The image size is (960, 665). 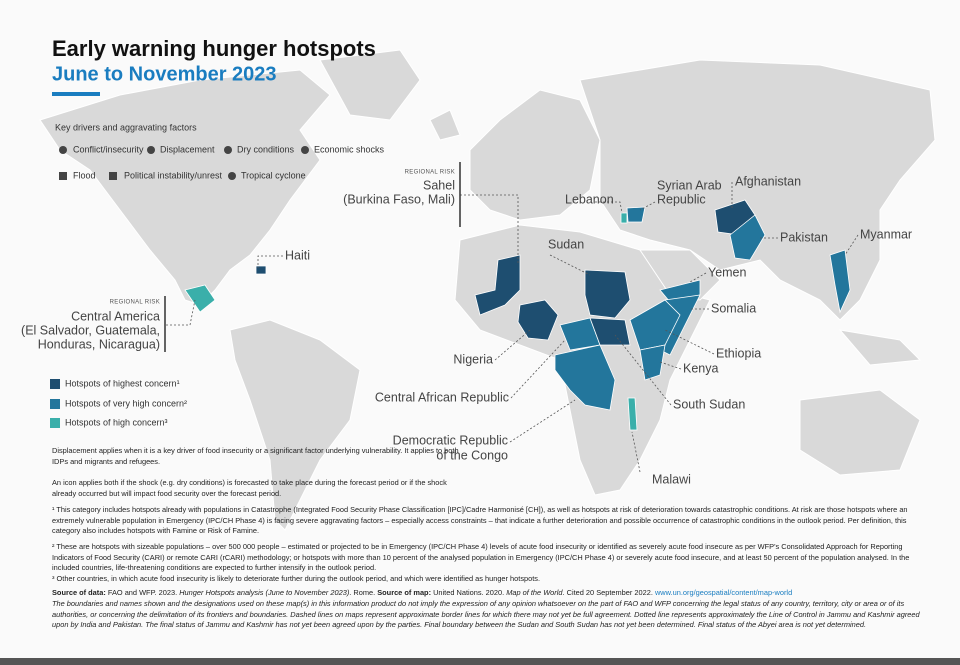 What do you see at coordinates (79, 592) in the screenshot?
I see `source-label: Source of data:` at bounding box center [79, 592].